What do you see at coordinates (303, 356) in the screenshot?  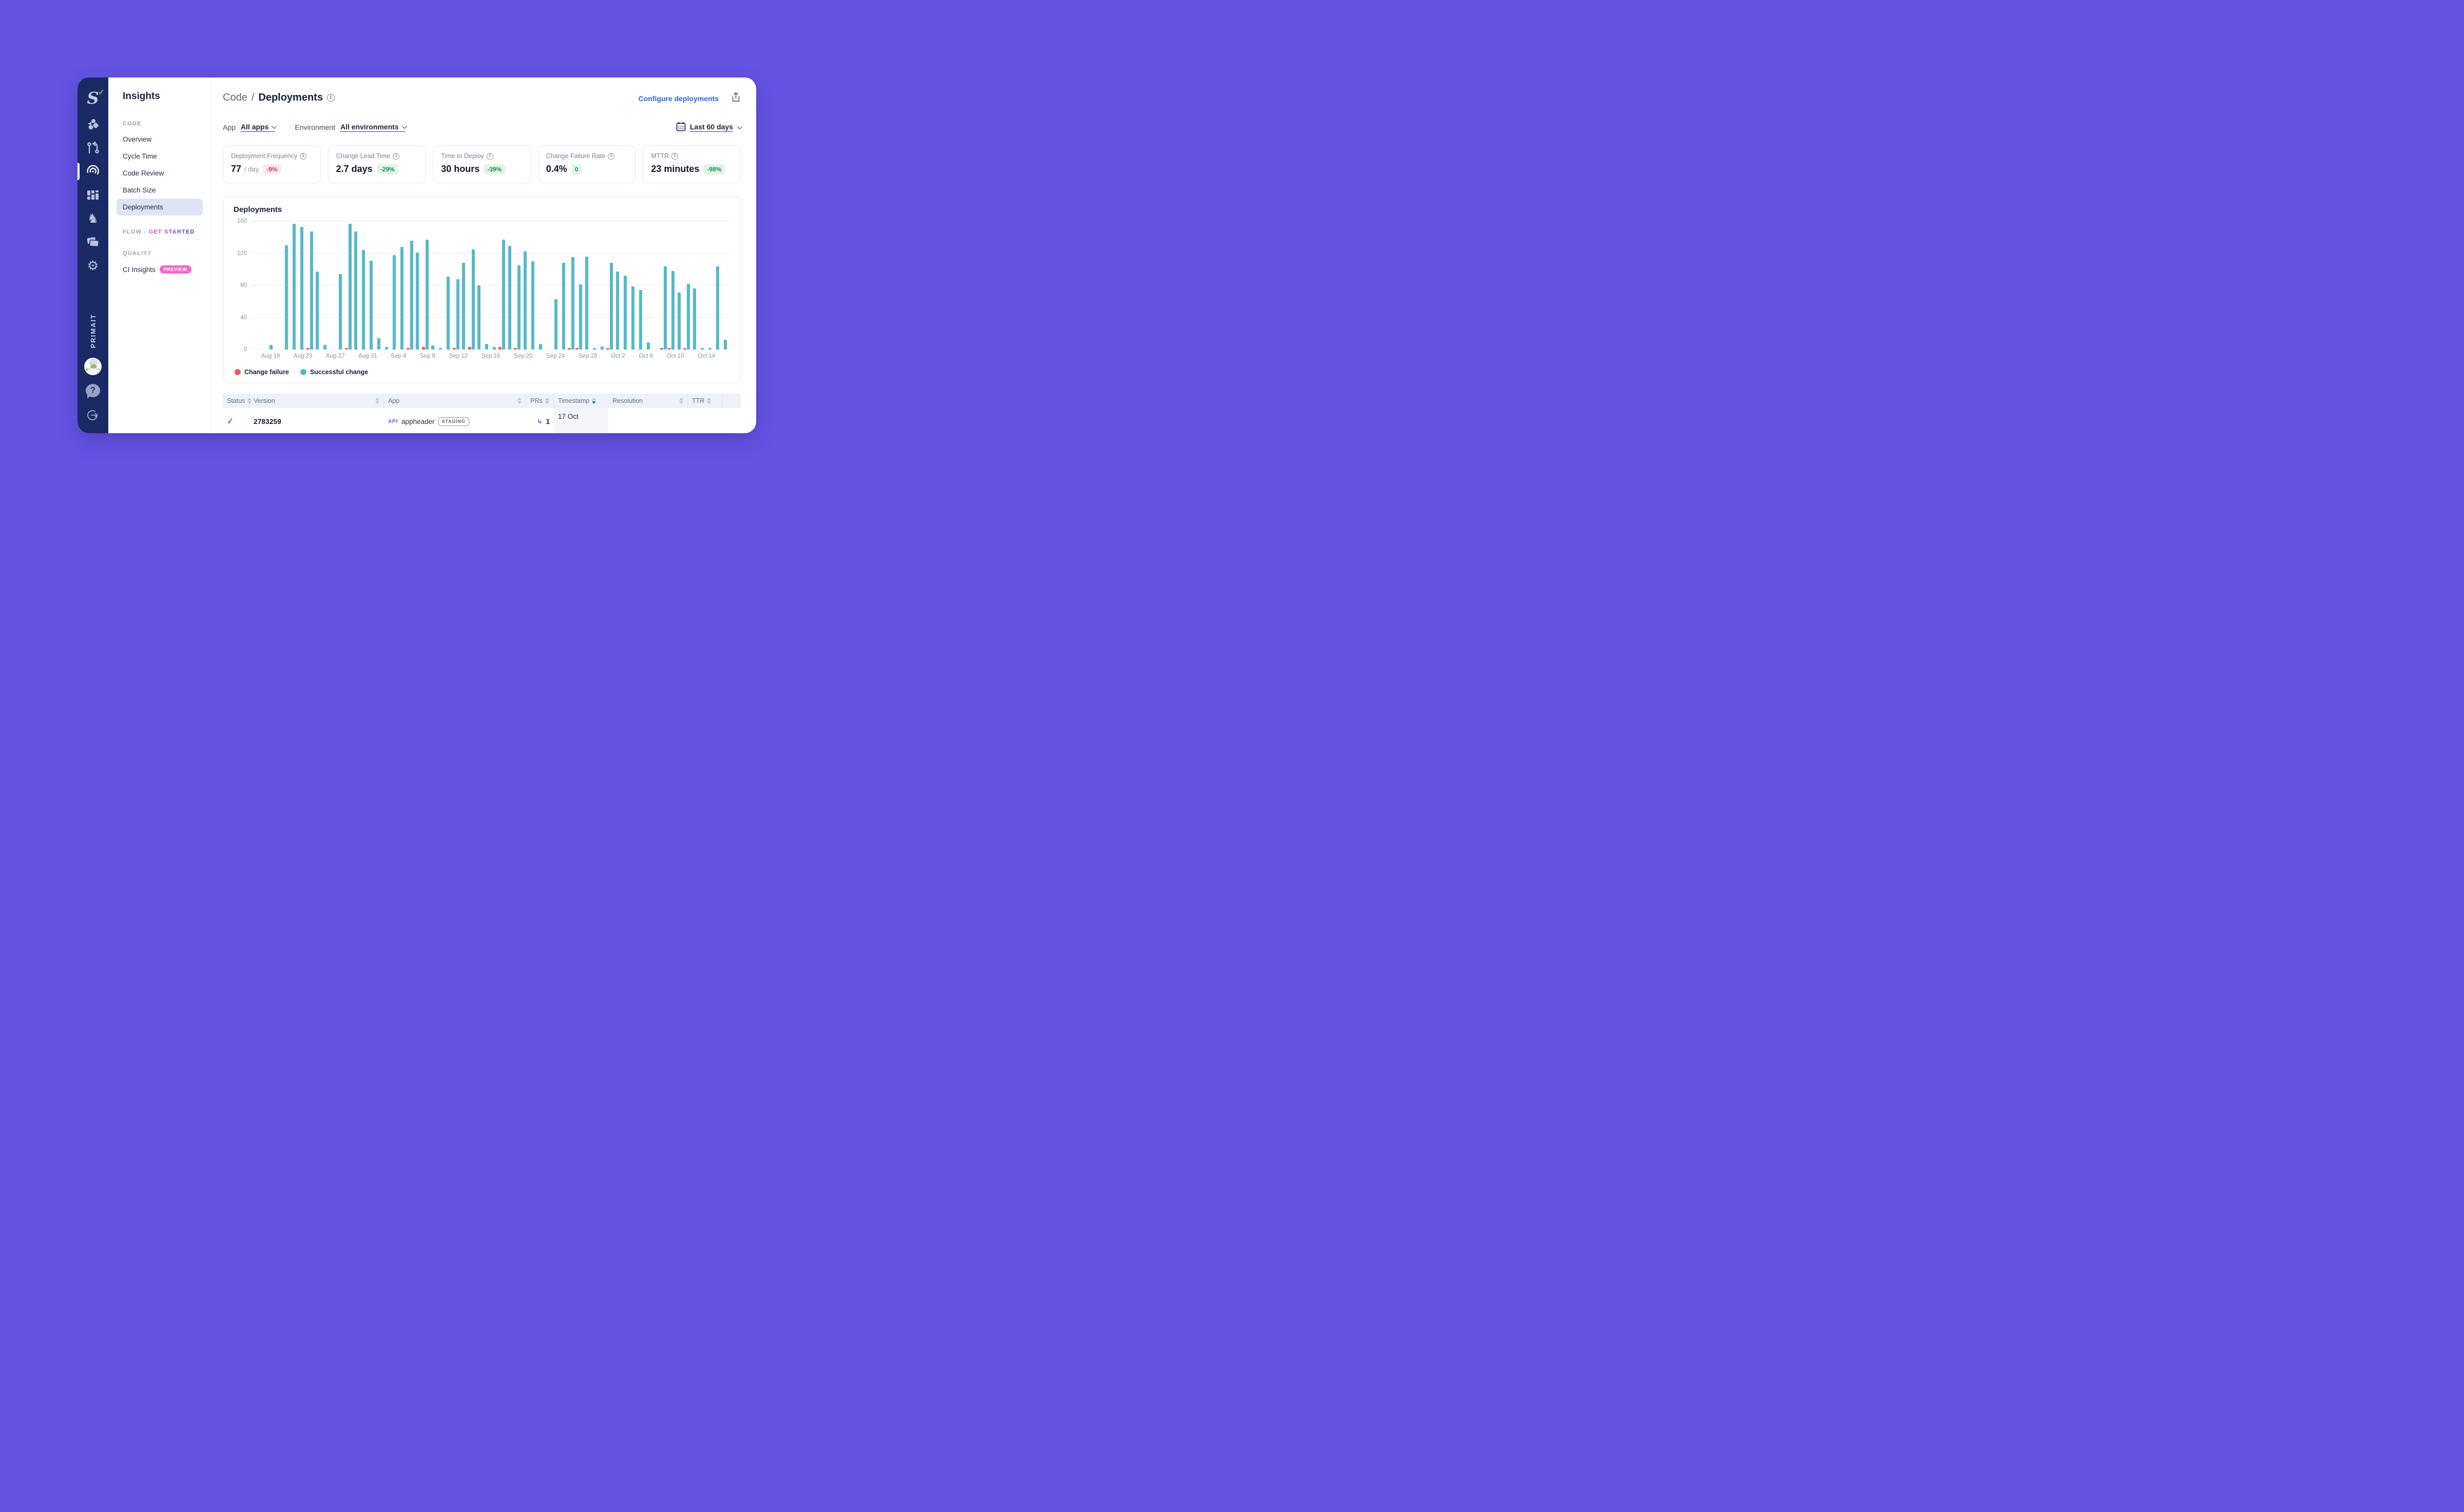 I see `x-axis-tick-label: Aug 23` at bounding box center [303, 356].